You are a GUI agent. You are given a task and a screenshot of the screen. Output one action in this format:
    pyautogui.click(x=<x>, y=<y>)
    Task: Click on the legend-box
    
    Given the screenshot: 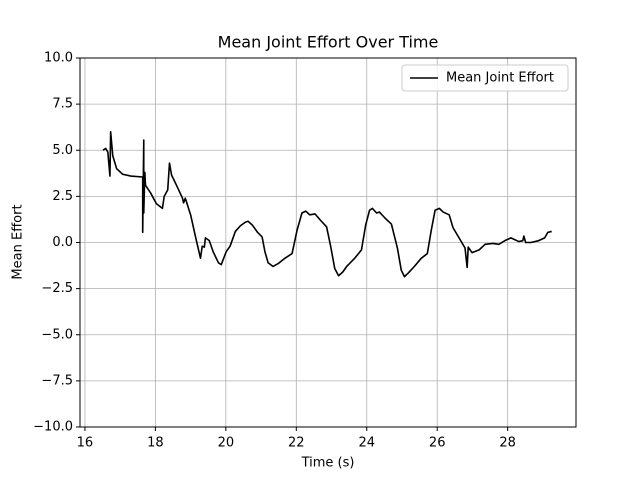 What is the action you would take?
    pyautogui.click(x=485, y=78)
    